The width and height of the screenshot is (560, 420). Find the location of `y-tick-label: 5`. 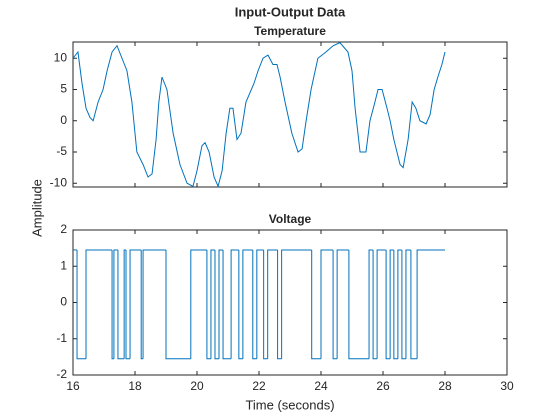

y-tick-label: 5 is located at coordinates (63, 89).